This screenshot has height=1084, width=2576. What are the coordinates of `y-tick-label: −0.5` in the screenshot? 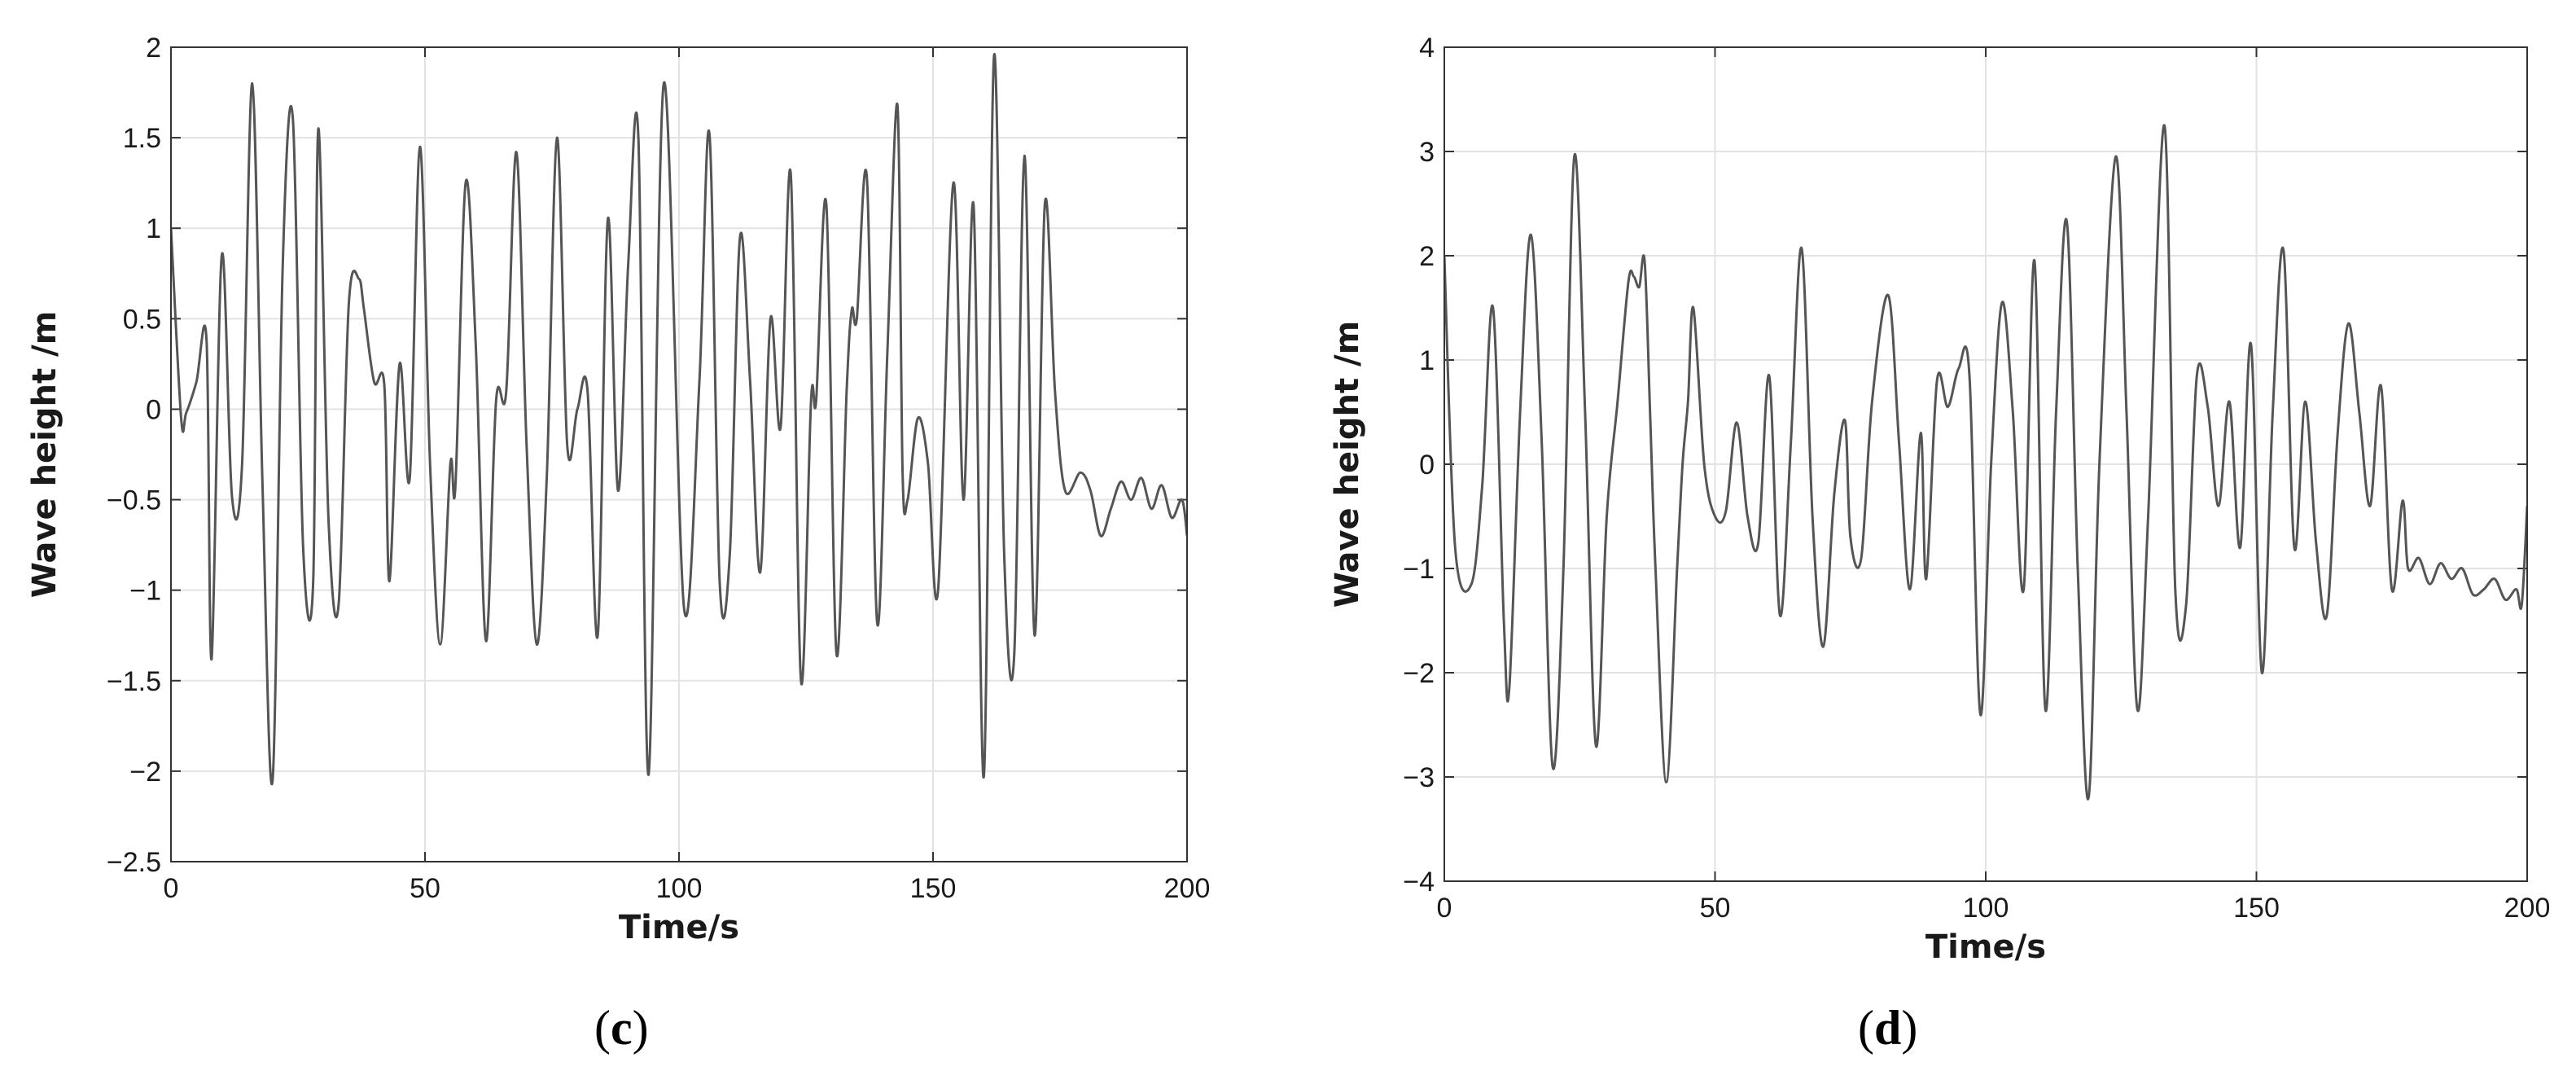 It's located at (134, 501).